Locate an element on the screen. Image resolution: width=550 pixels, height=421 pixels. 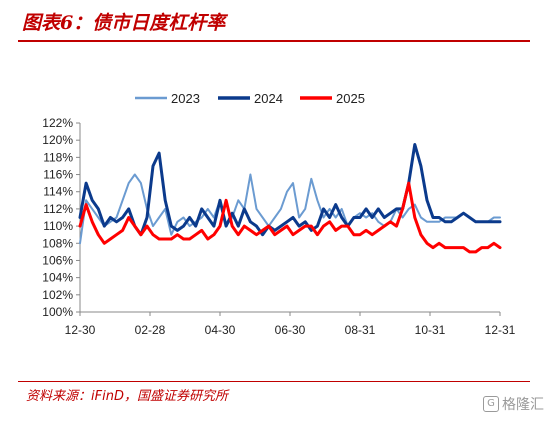
y-tick-label: 112% is located at coordinates (58, 209).